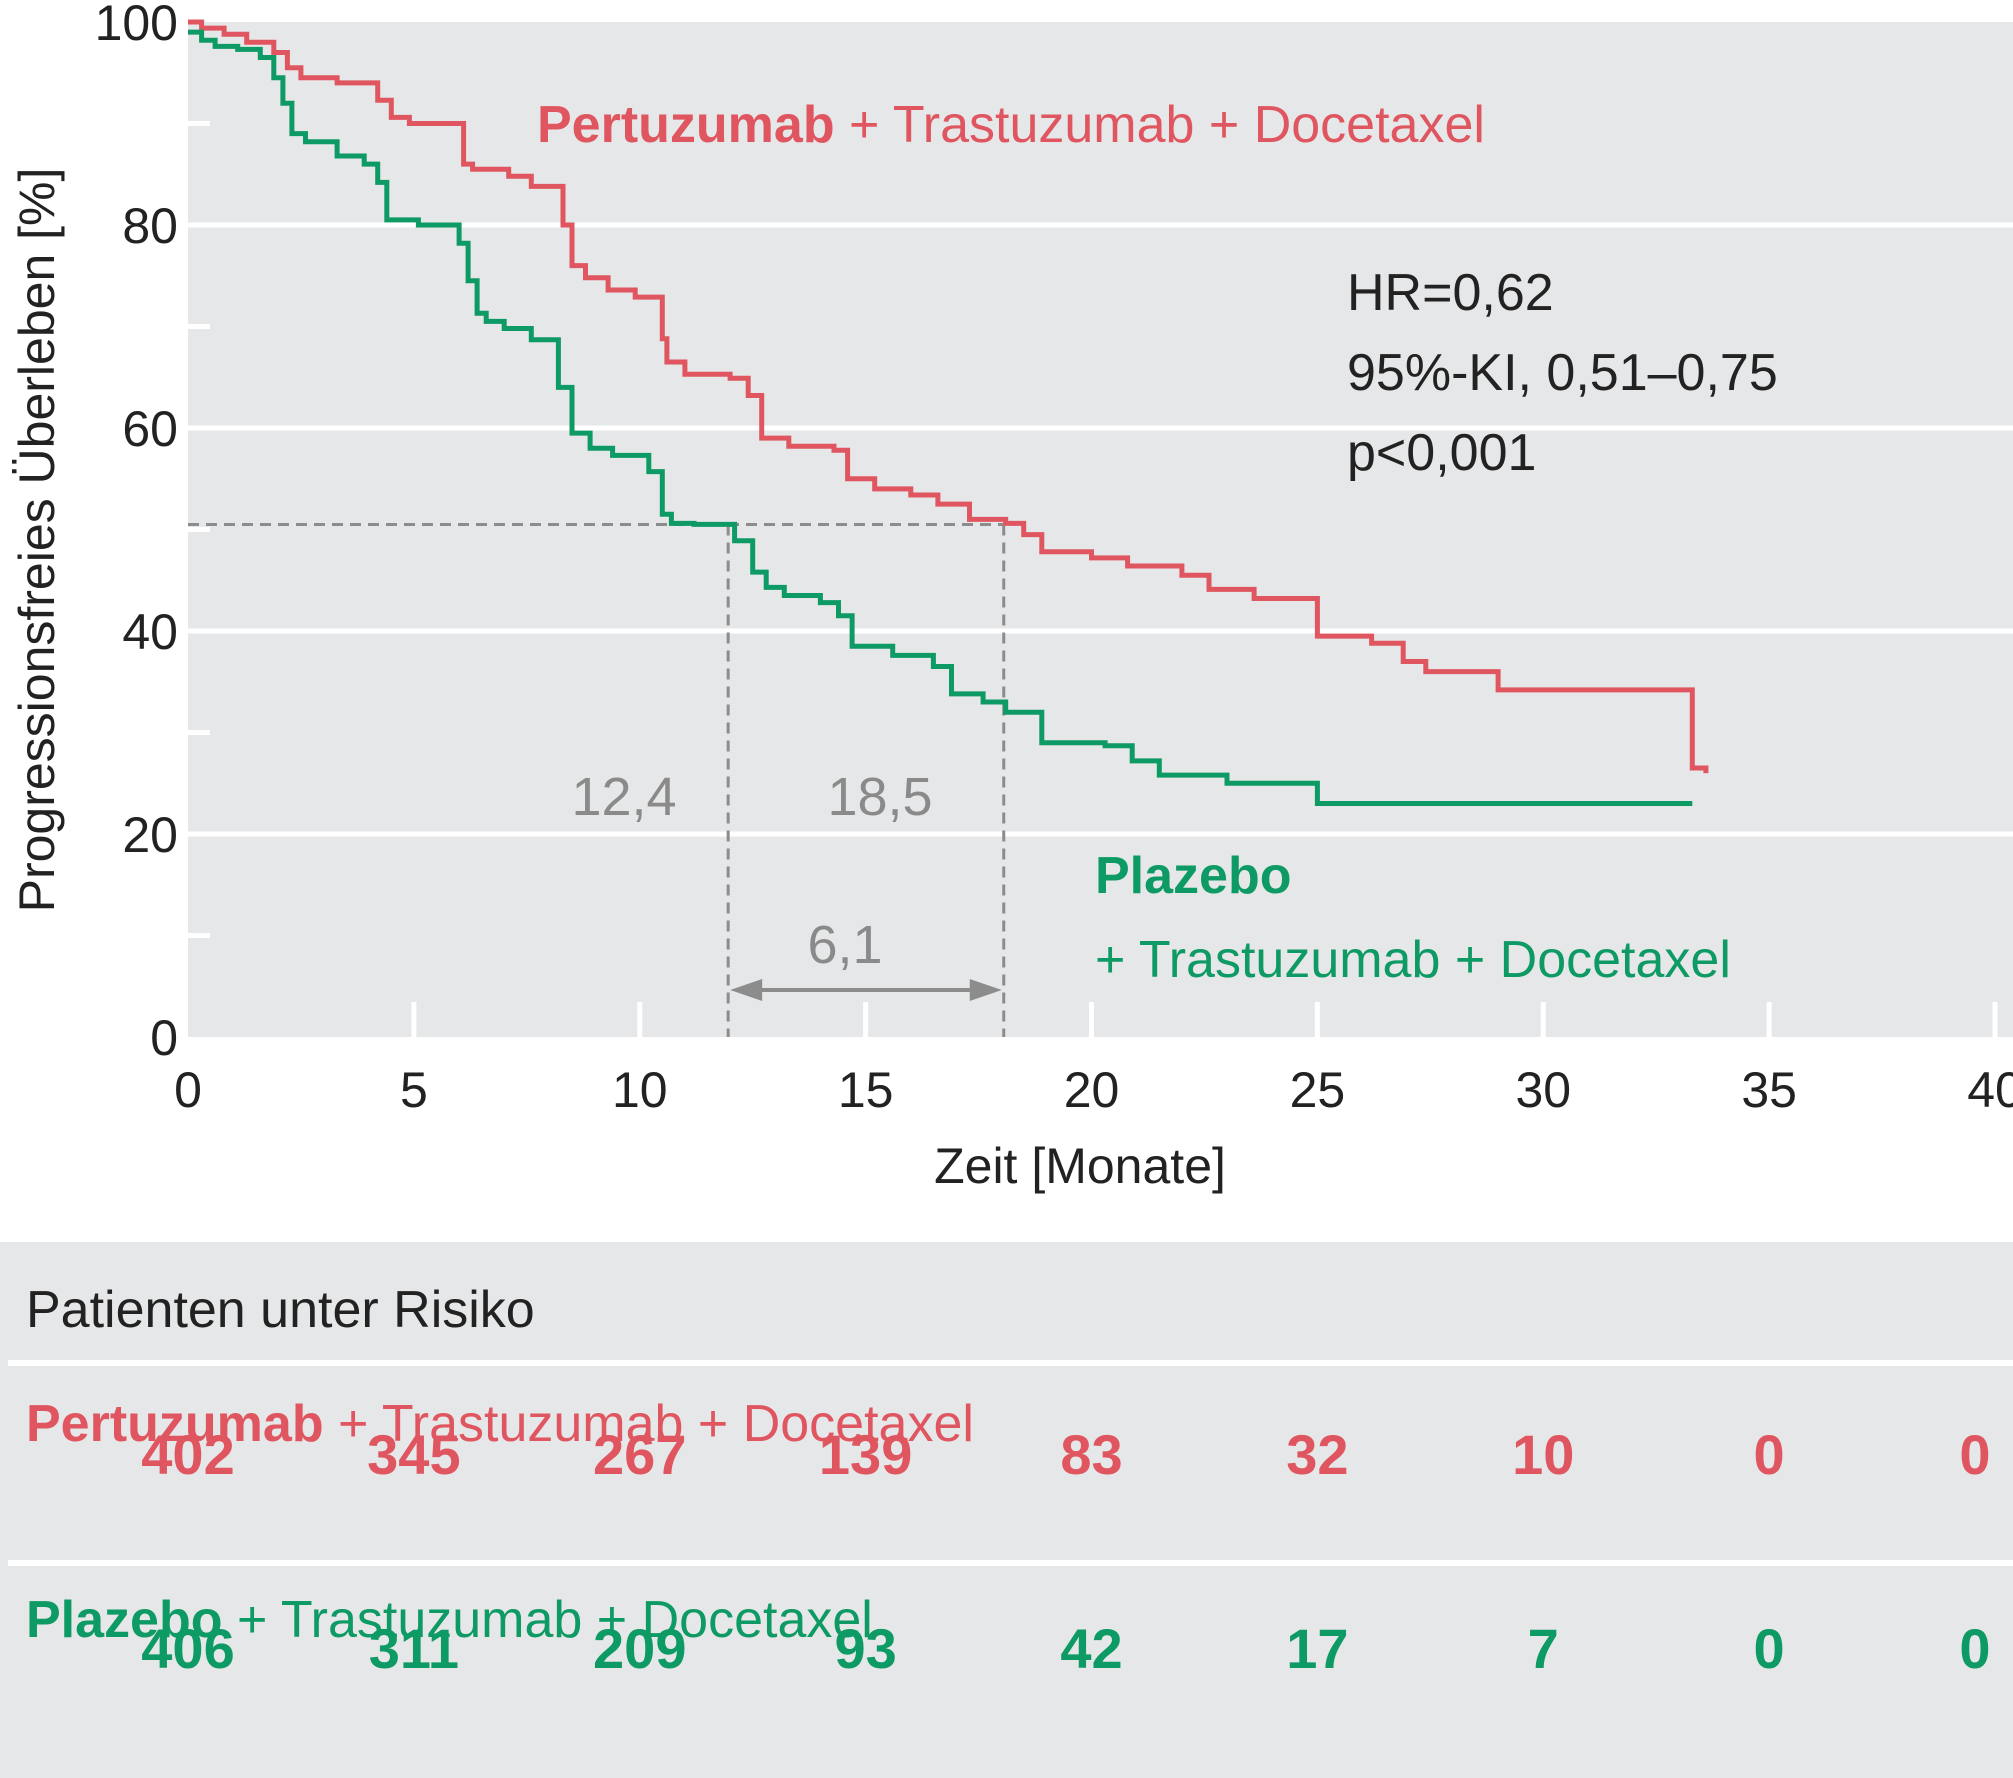 The height and width of the screenshot is (1778, 2013). What do you see at coordinates (866, 1090) in the screenshot?
I see `x-tick-label: 15` at bounding box center [866, 1090].